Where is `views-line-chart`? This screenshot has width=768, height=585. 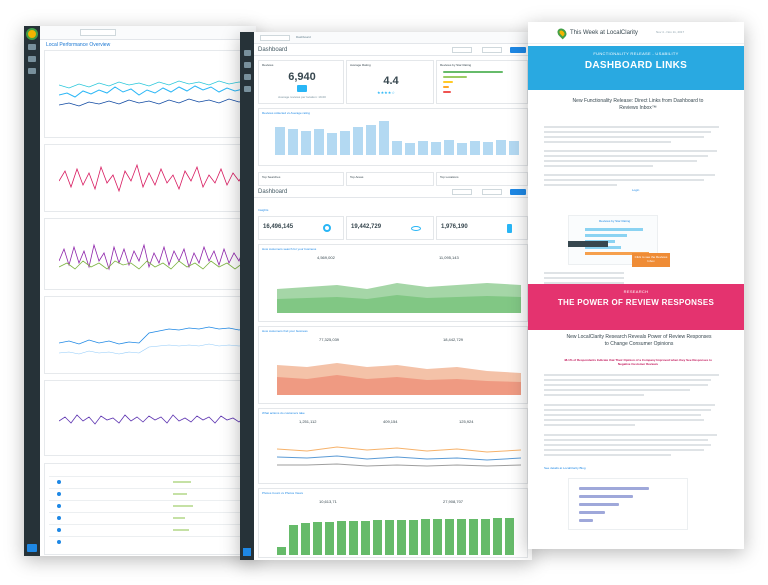
views-line-chart is located at coordinates (154, 257).